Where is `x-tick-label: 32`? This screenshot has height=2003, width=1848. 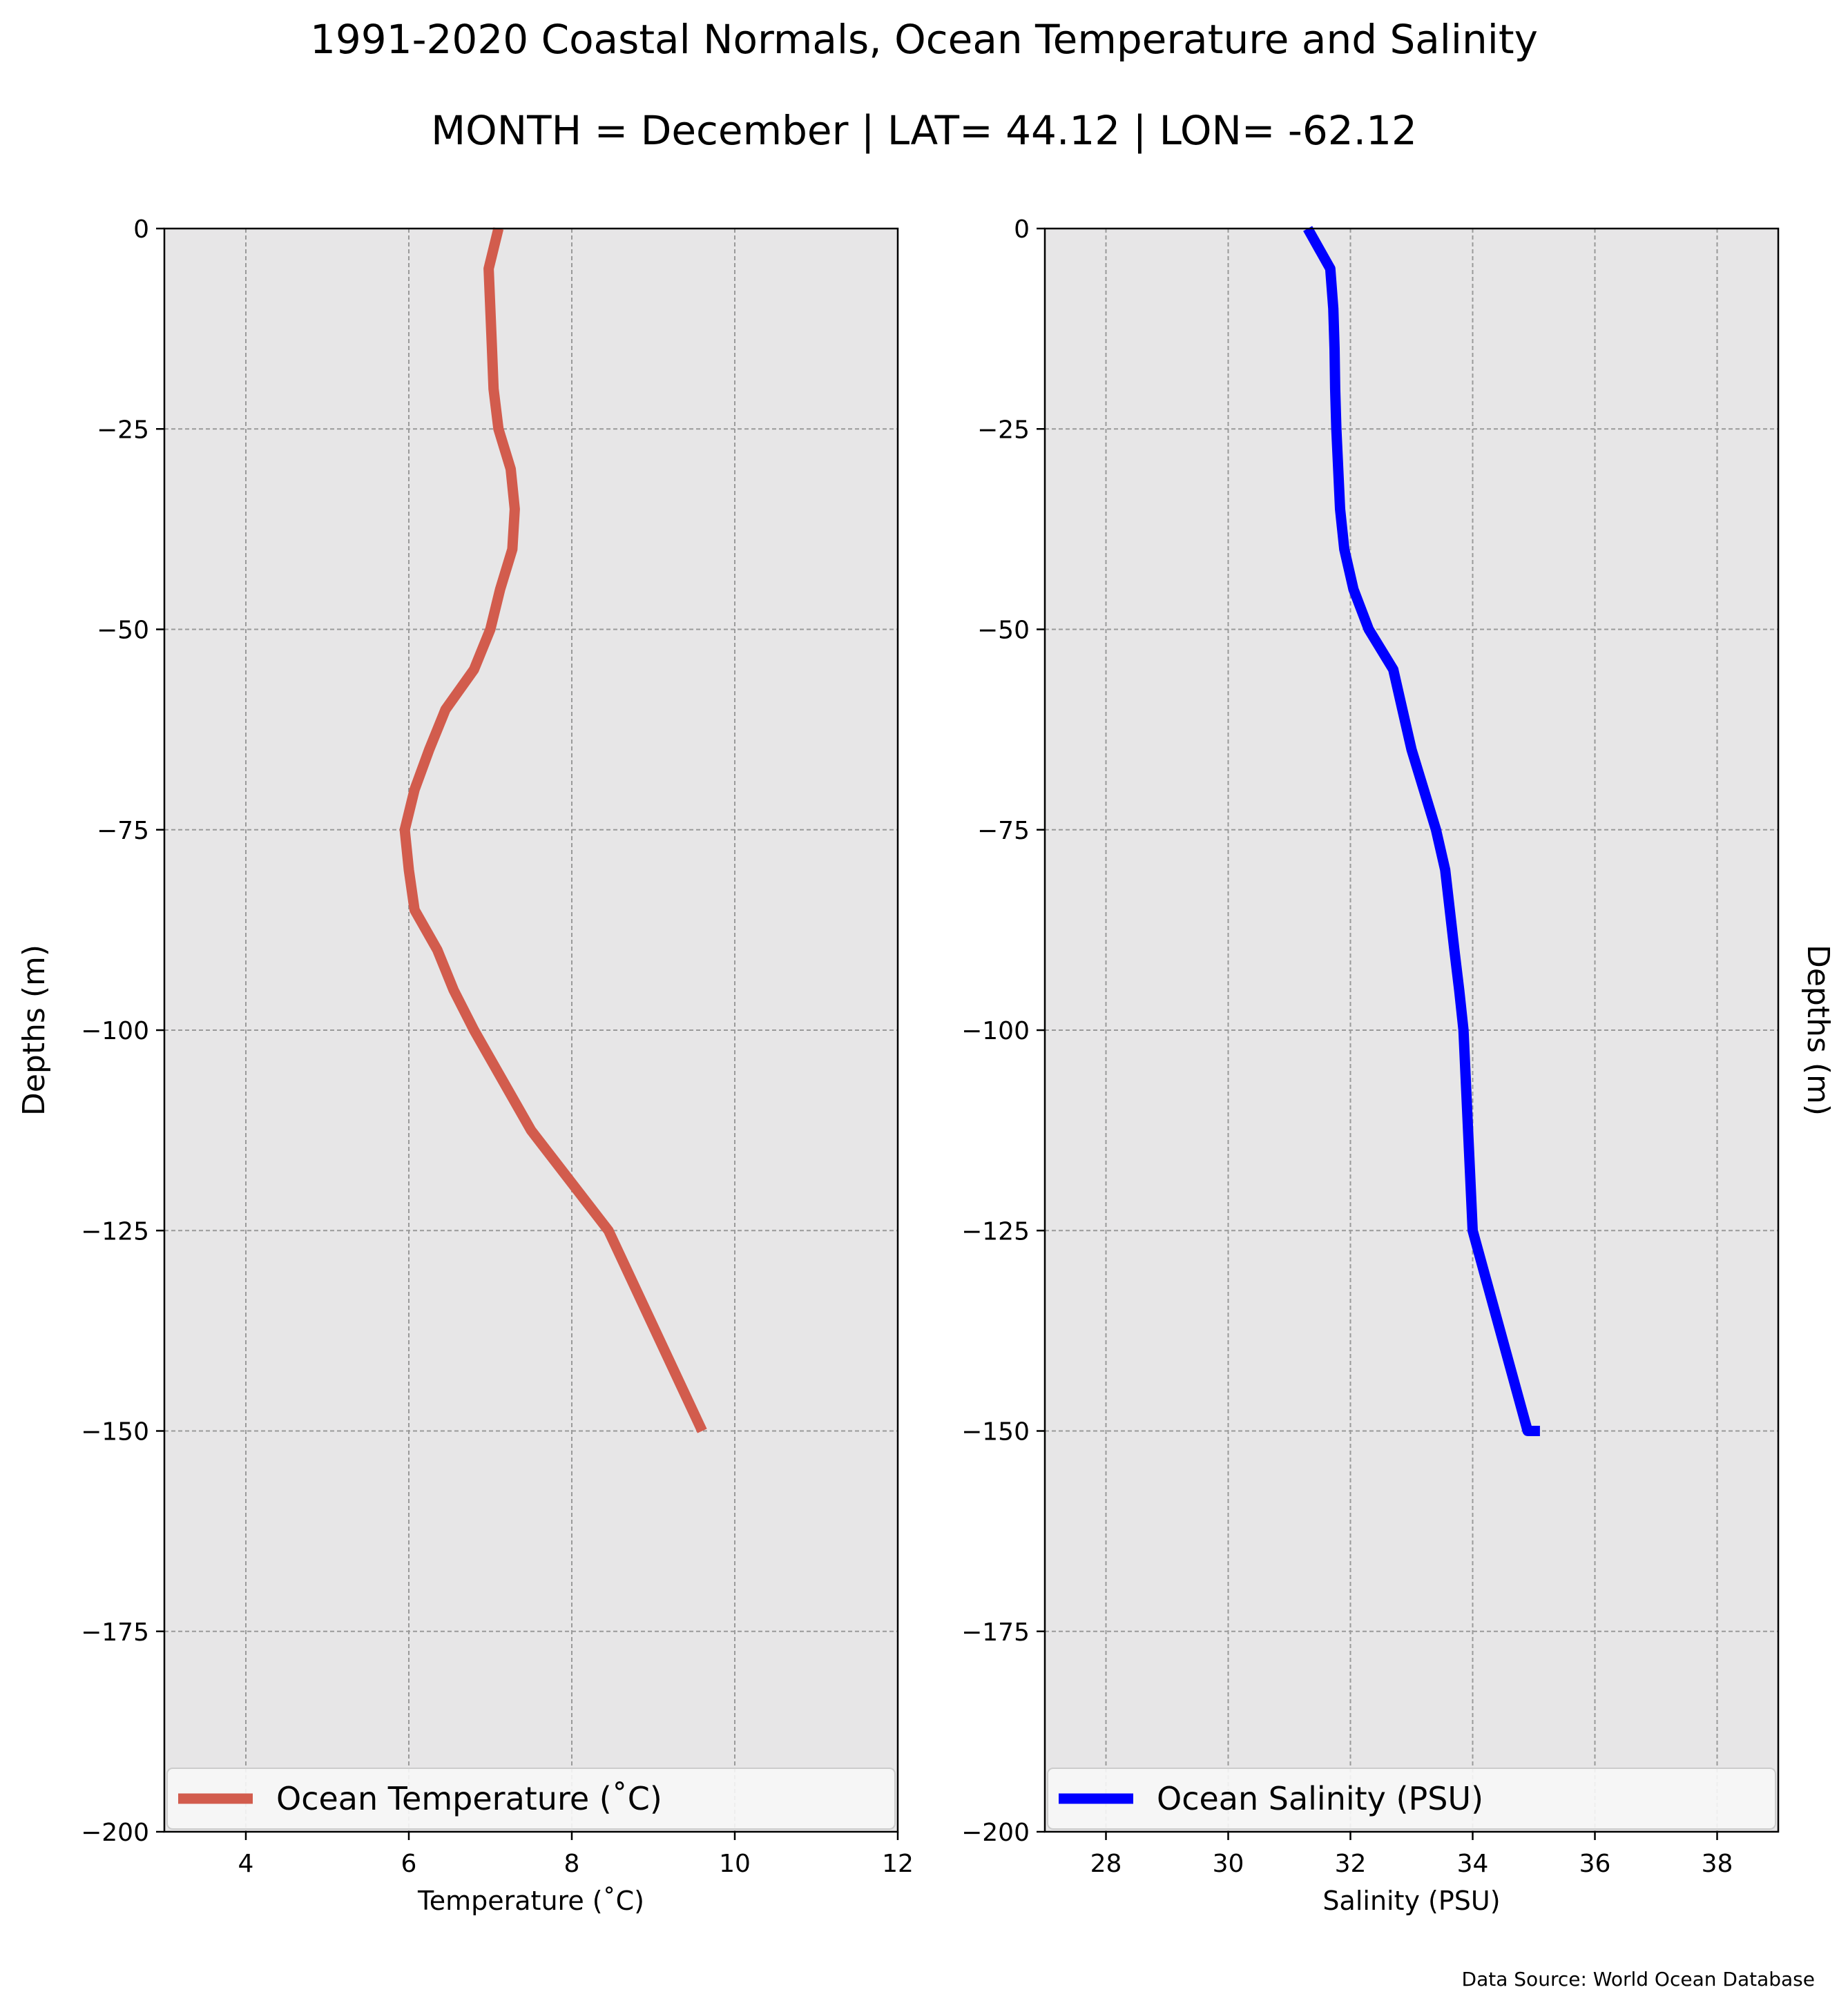
x-tick-label: 32 is located at coordinates (1351, 1864).